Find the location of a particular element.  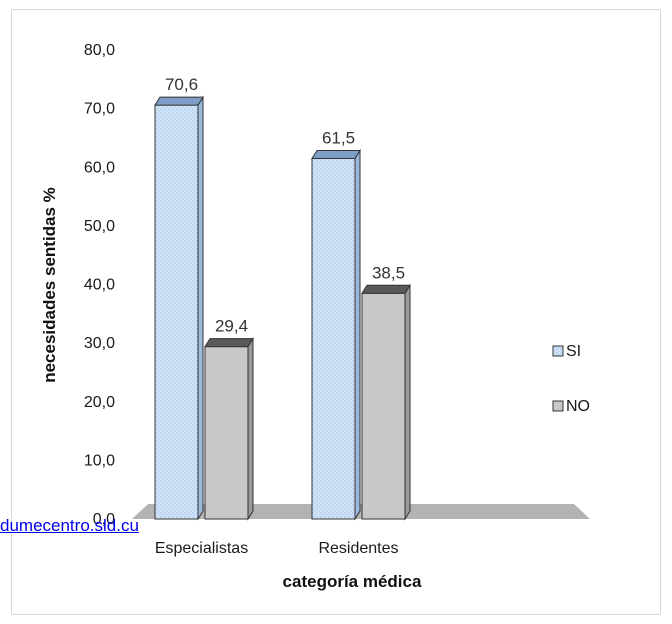

y-tick-label: 80,0 is located at coordinates (99, 50).